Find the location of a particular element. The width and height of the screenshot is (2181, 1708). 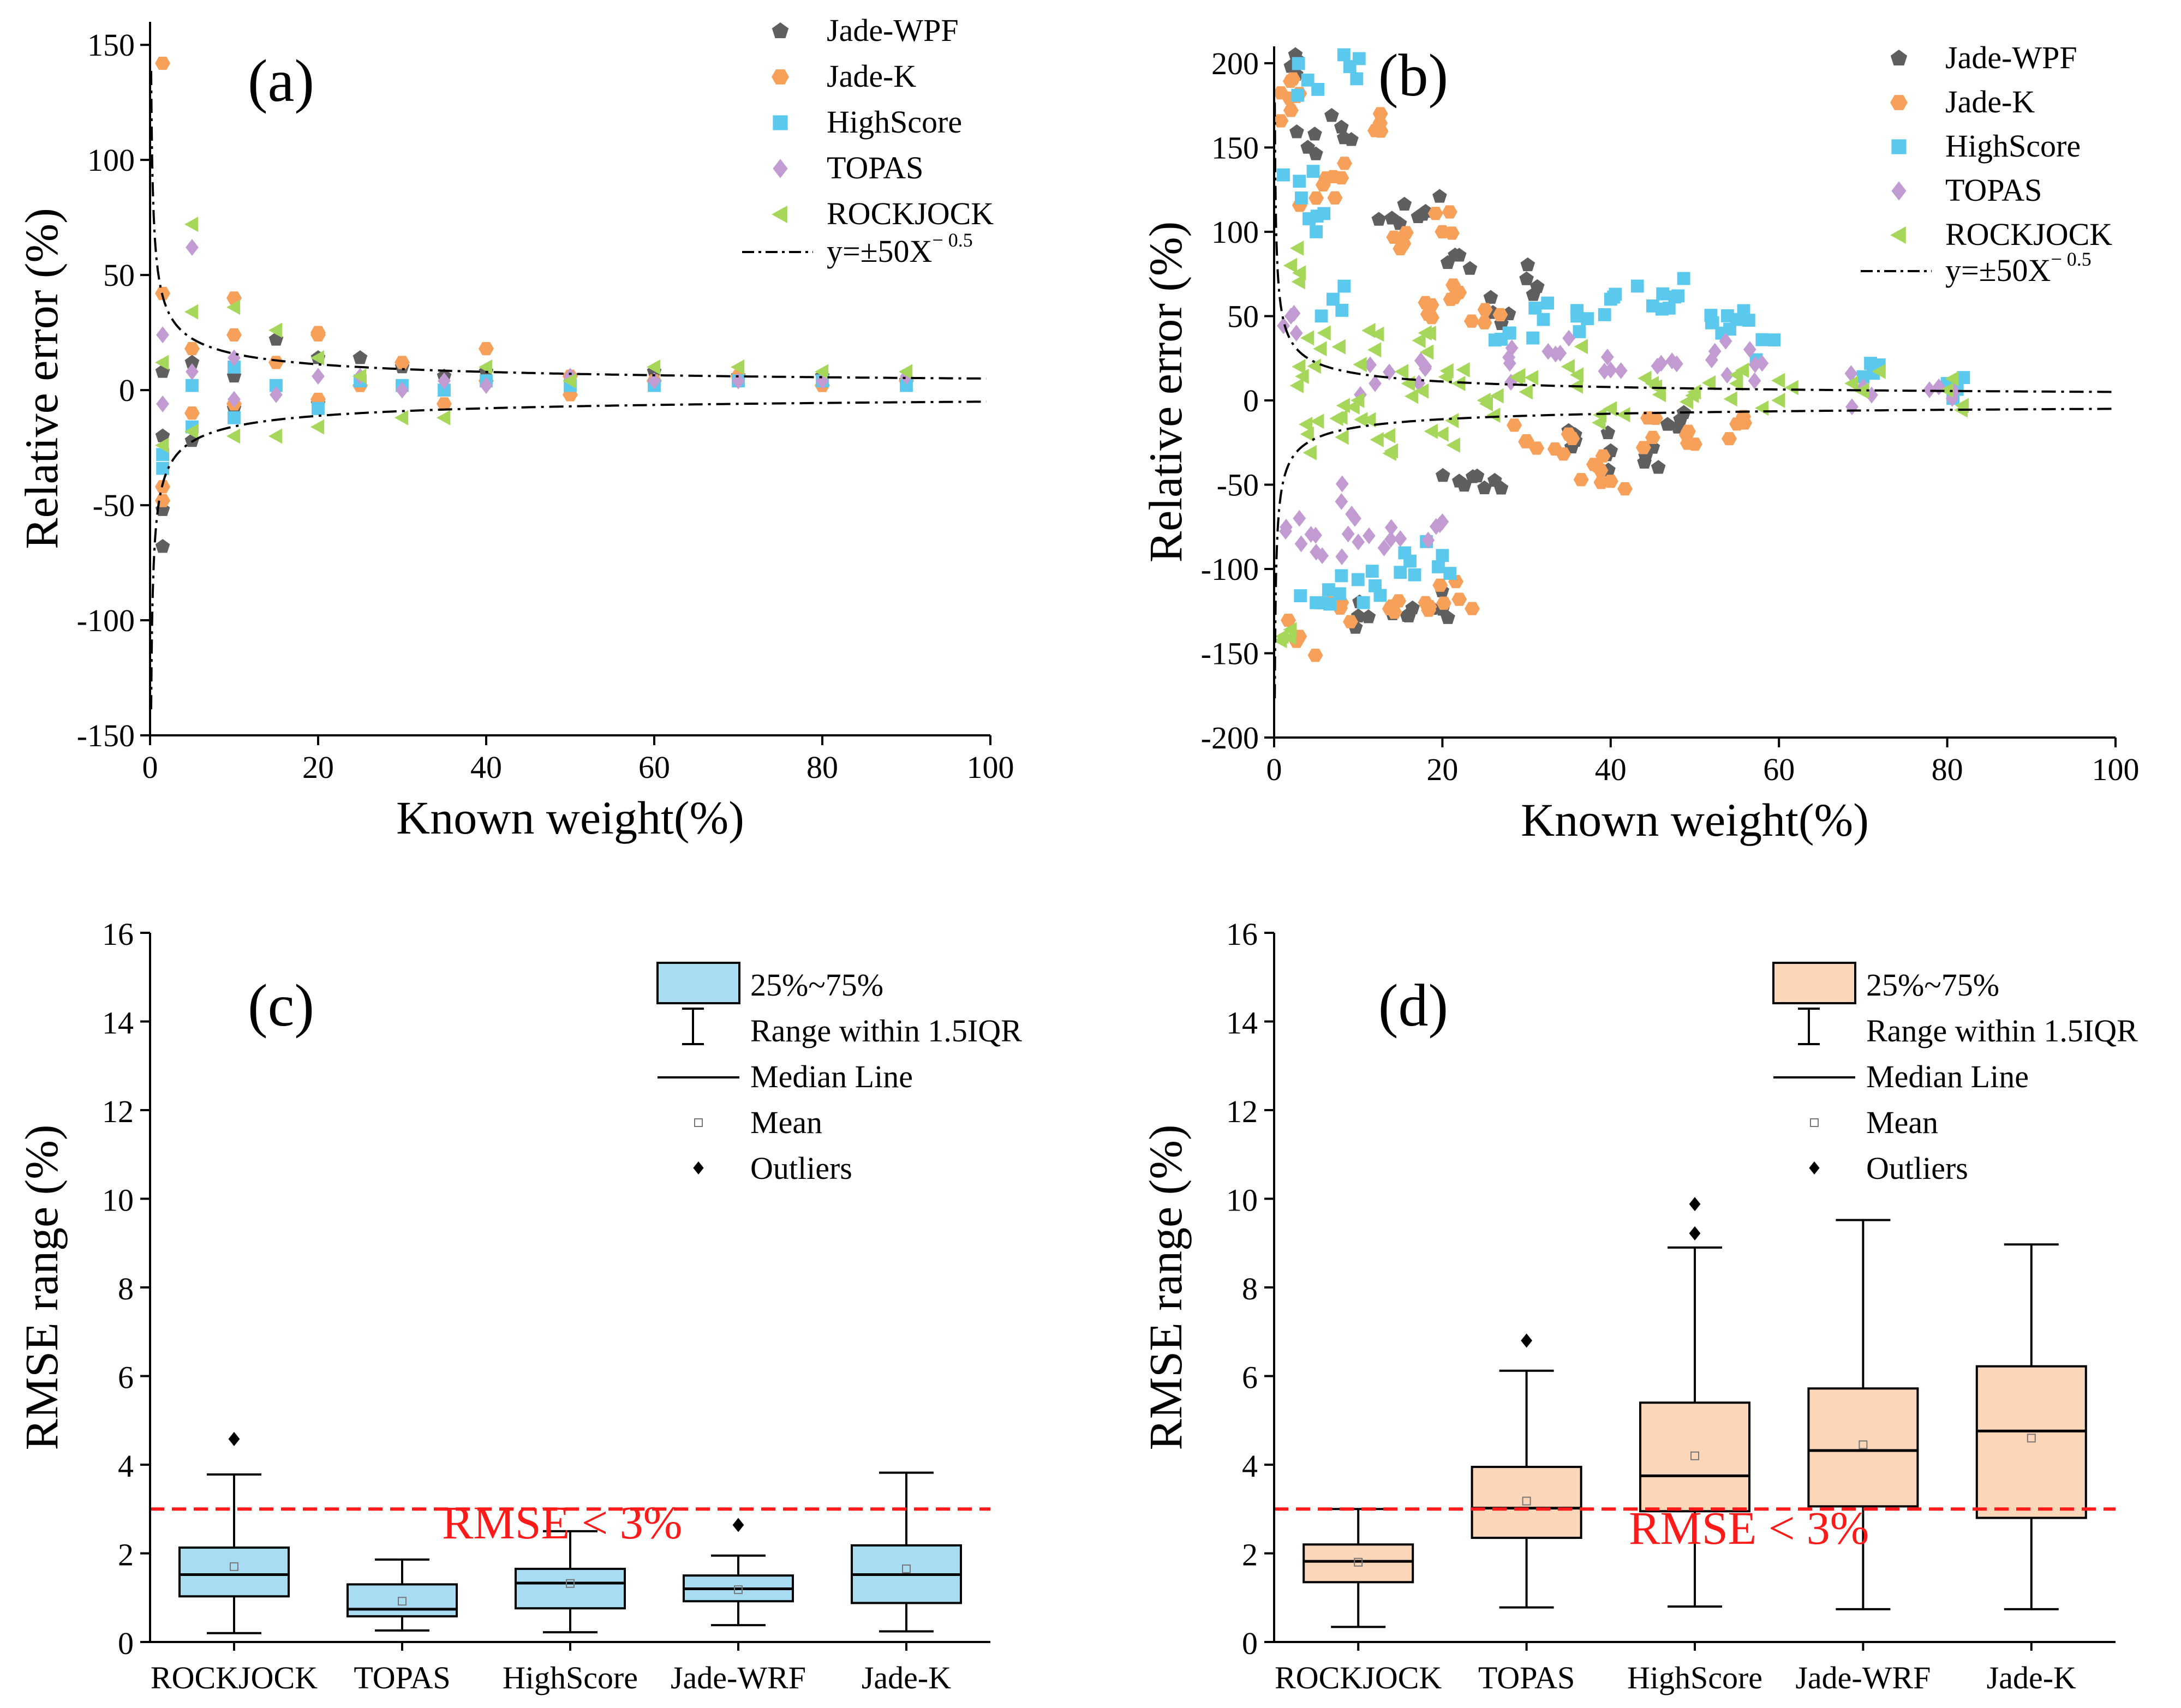

y-tick-label: 14 is located at coordinates (118, 1023).